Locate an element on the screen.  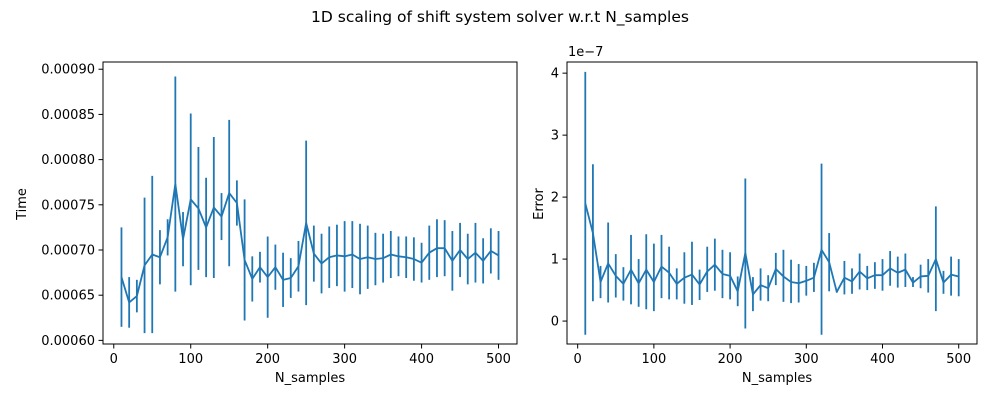
y-tick-label: 0.00085 is located at coordinates (68, 115).